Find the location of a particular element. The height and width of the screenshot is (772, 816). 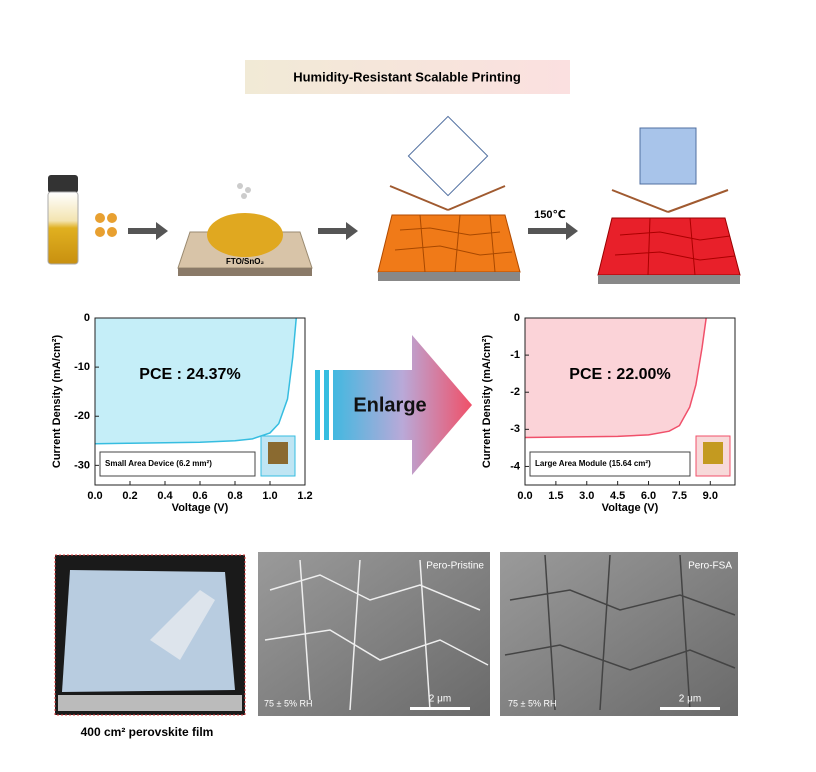

red-film is located at coordinates (669, 250).